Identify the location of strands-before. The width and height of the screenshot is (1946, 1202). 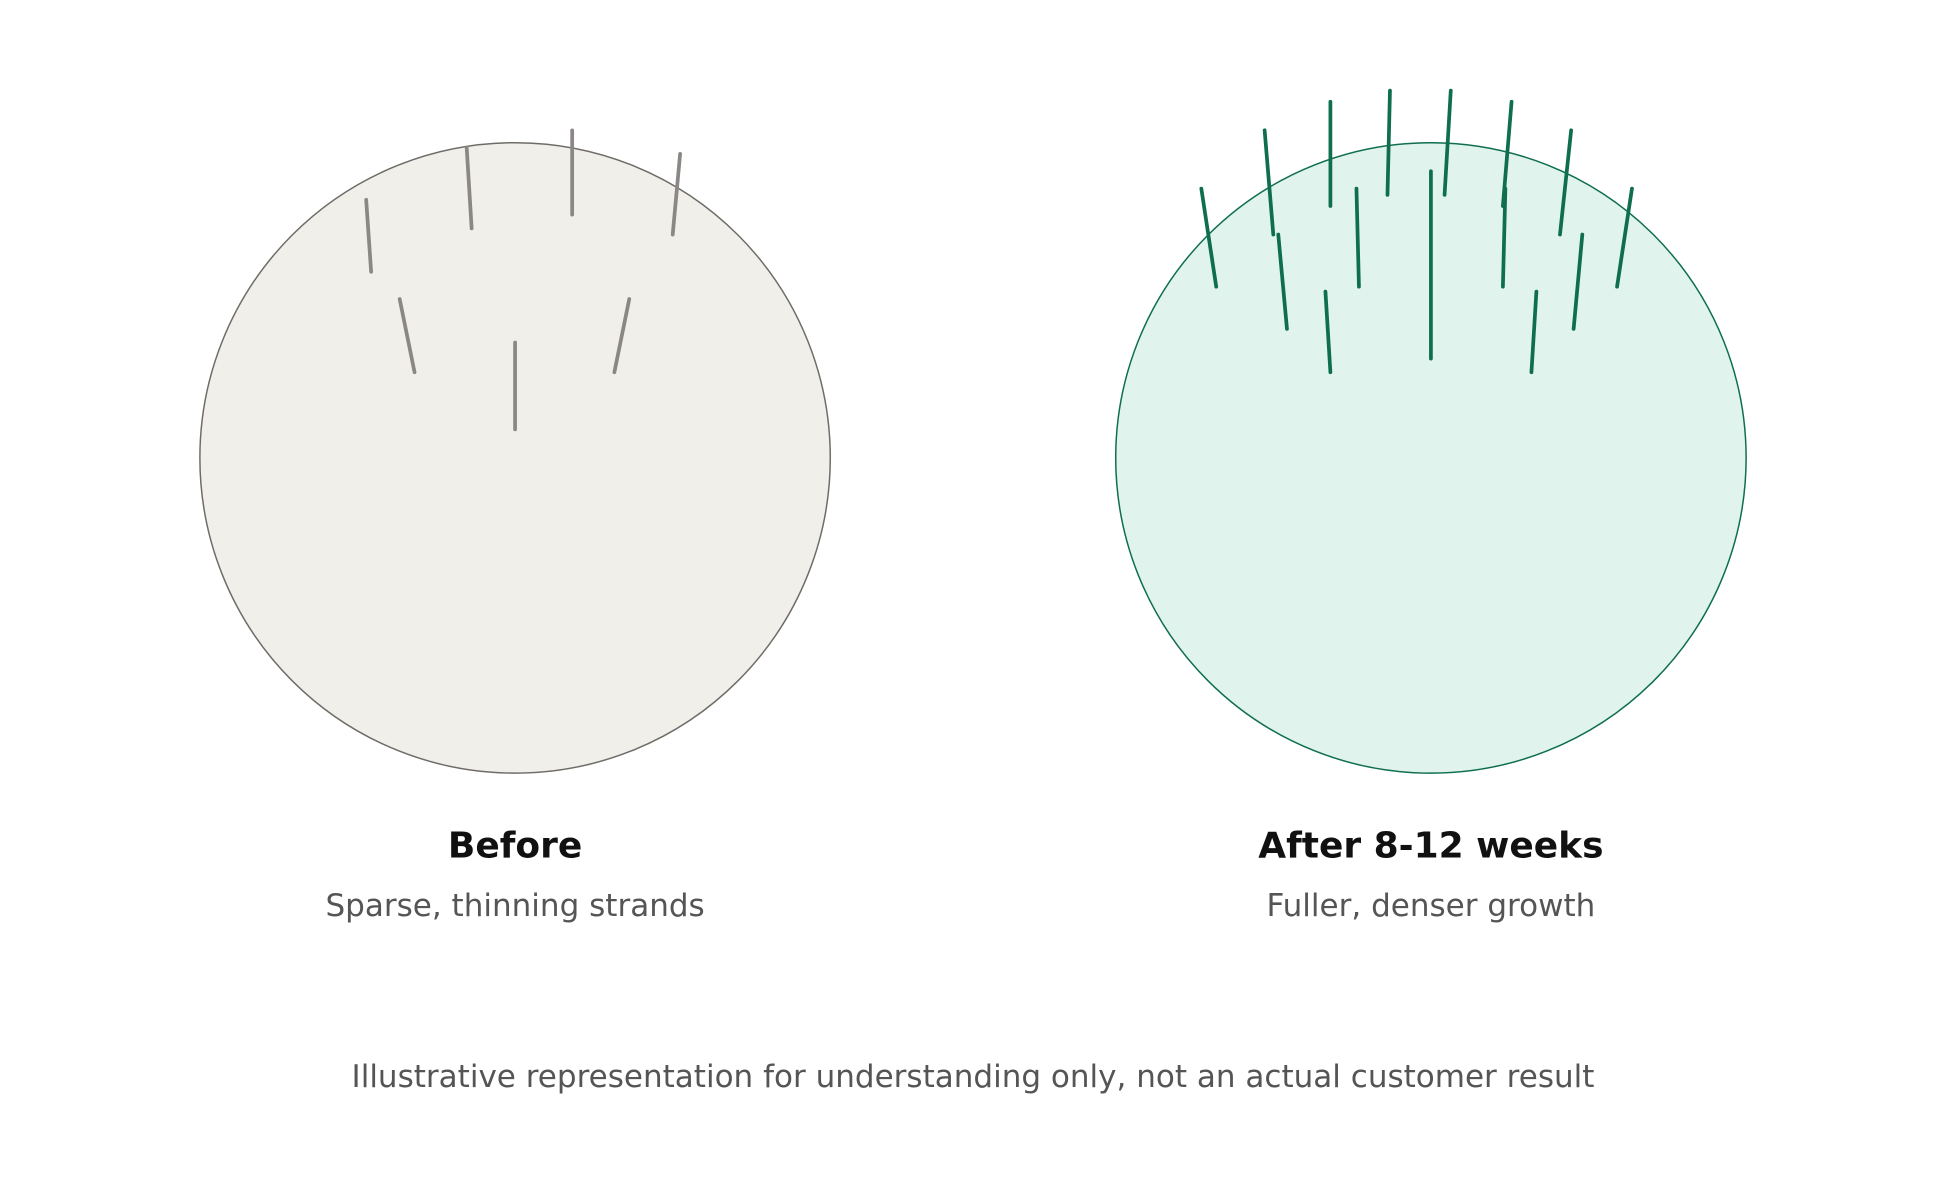
(523, 280).